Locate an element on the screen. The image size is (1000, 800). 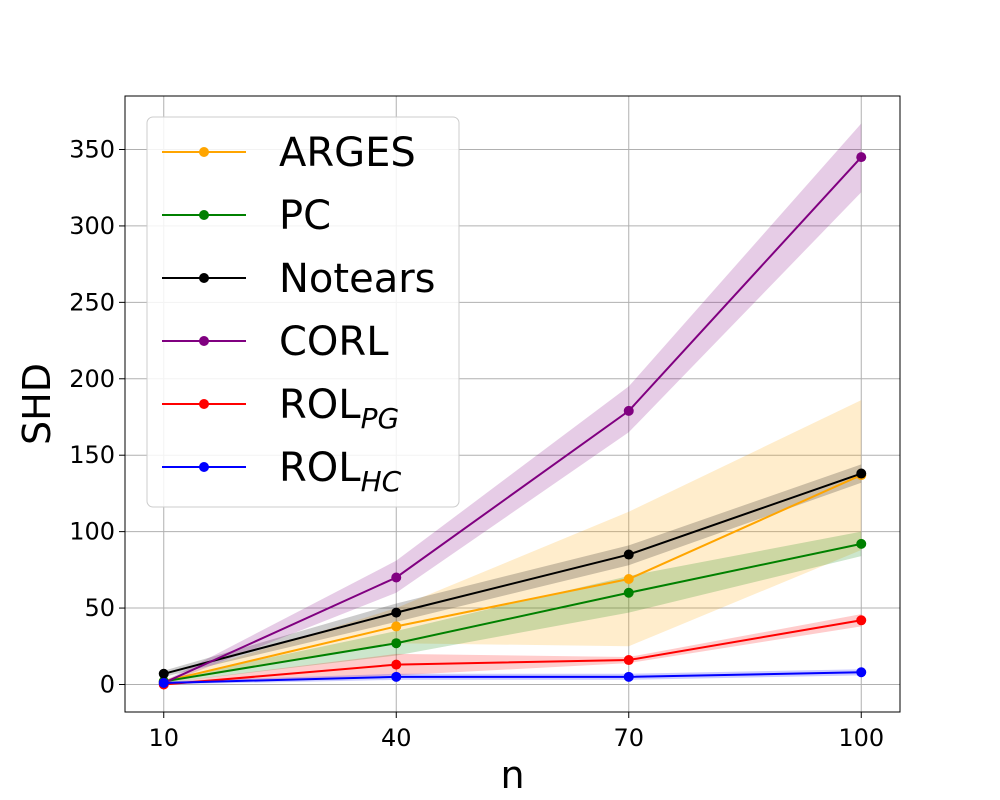
series-line-rol-hc is located at coordinates (512, 677).